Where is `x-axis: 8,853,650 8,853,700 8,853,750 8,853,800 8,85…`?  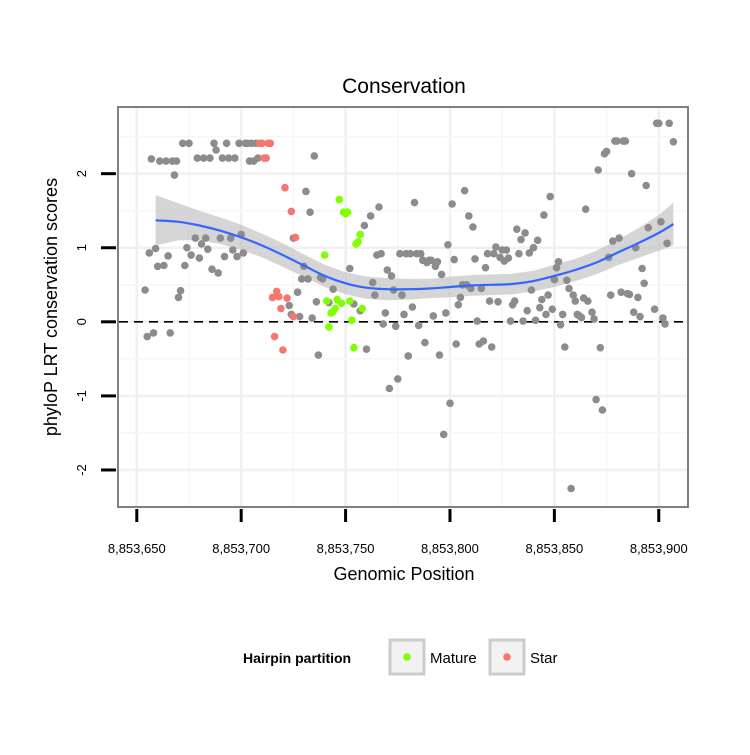
x-axis: 8,853,650 8,853,700 8,853,750 8,853,800 8,85… is located at coordinates (398, 532).